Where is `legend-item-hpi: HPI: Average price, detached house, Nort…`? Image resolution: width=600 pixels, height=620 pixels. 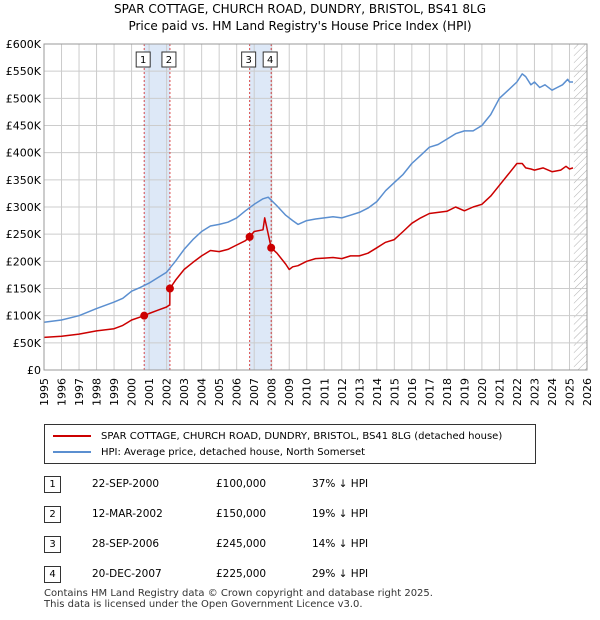
legend-item-hpi: HPI: Average price, detached house, Nort… is located at coordinates (209, 452).